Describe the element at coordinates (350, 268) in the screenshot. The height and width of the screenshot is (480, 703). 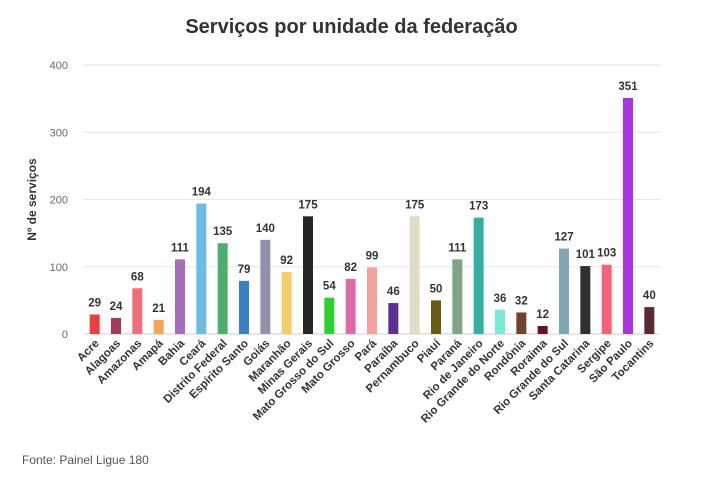
I see `data-label: 82` at that location.